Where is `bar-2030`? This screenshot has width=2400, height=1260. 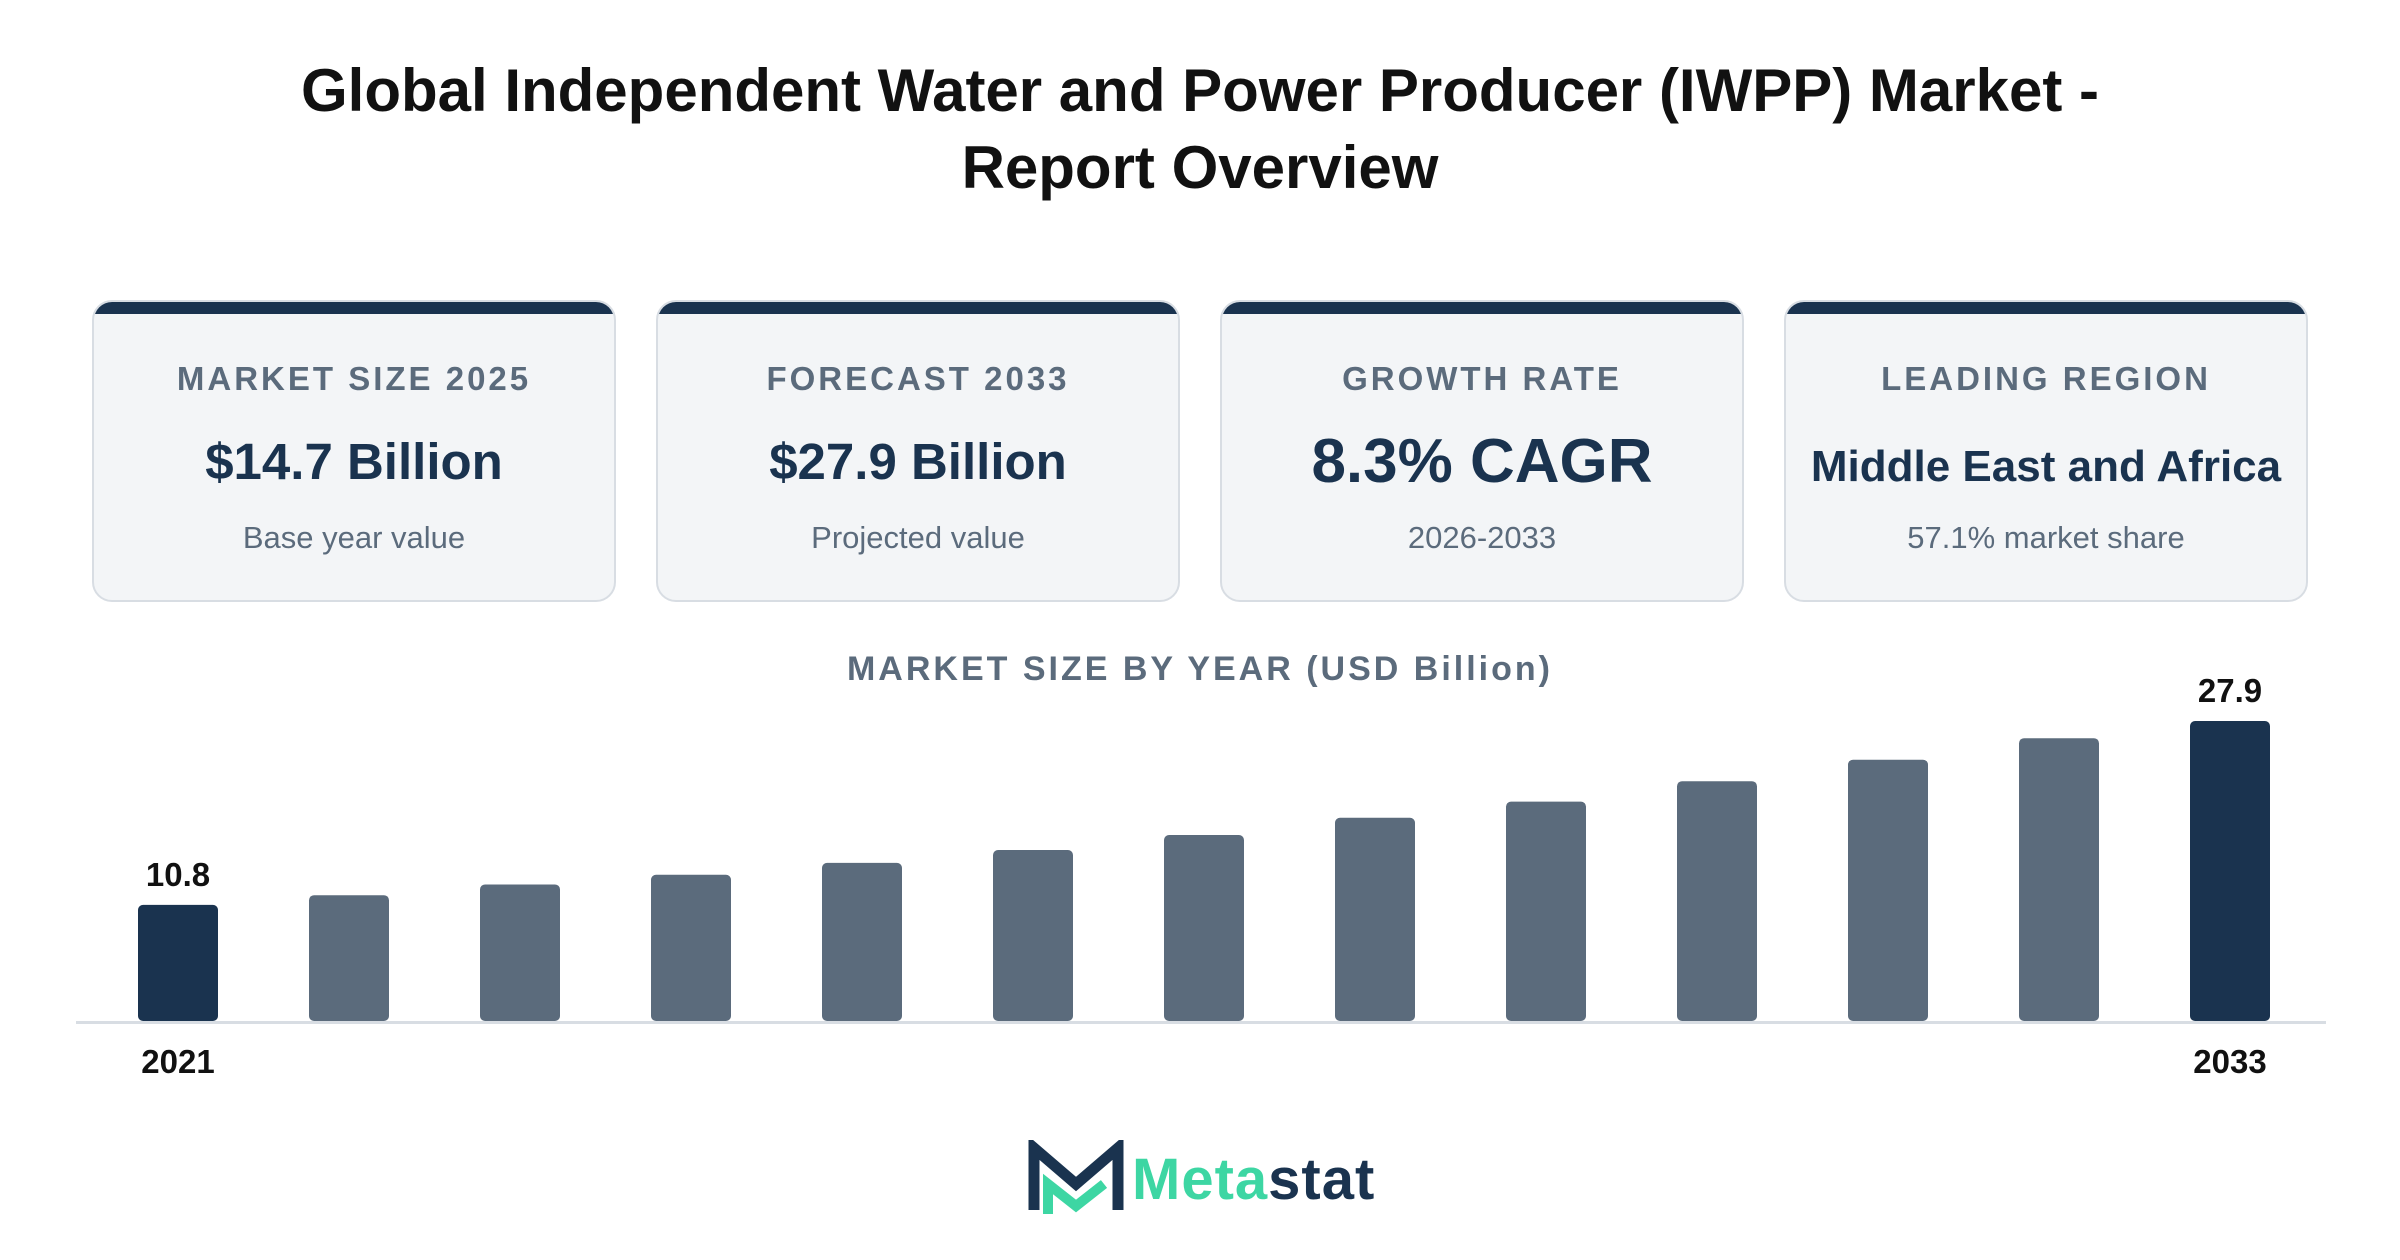
bar-2030 is located at coordinates (1717, 901).